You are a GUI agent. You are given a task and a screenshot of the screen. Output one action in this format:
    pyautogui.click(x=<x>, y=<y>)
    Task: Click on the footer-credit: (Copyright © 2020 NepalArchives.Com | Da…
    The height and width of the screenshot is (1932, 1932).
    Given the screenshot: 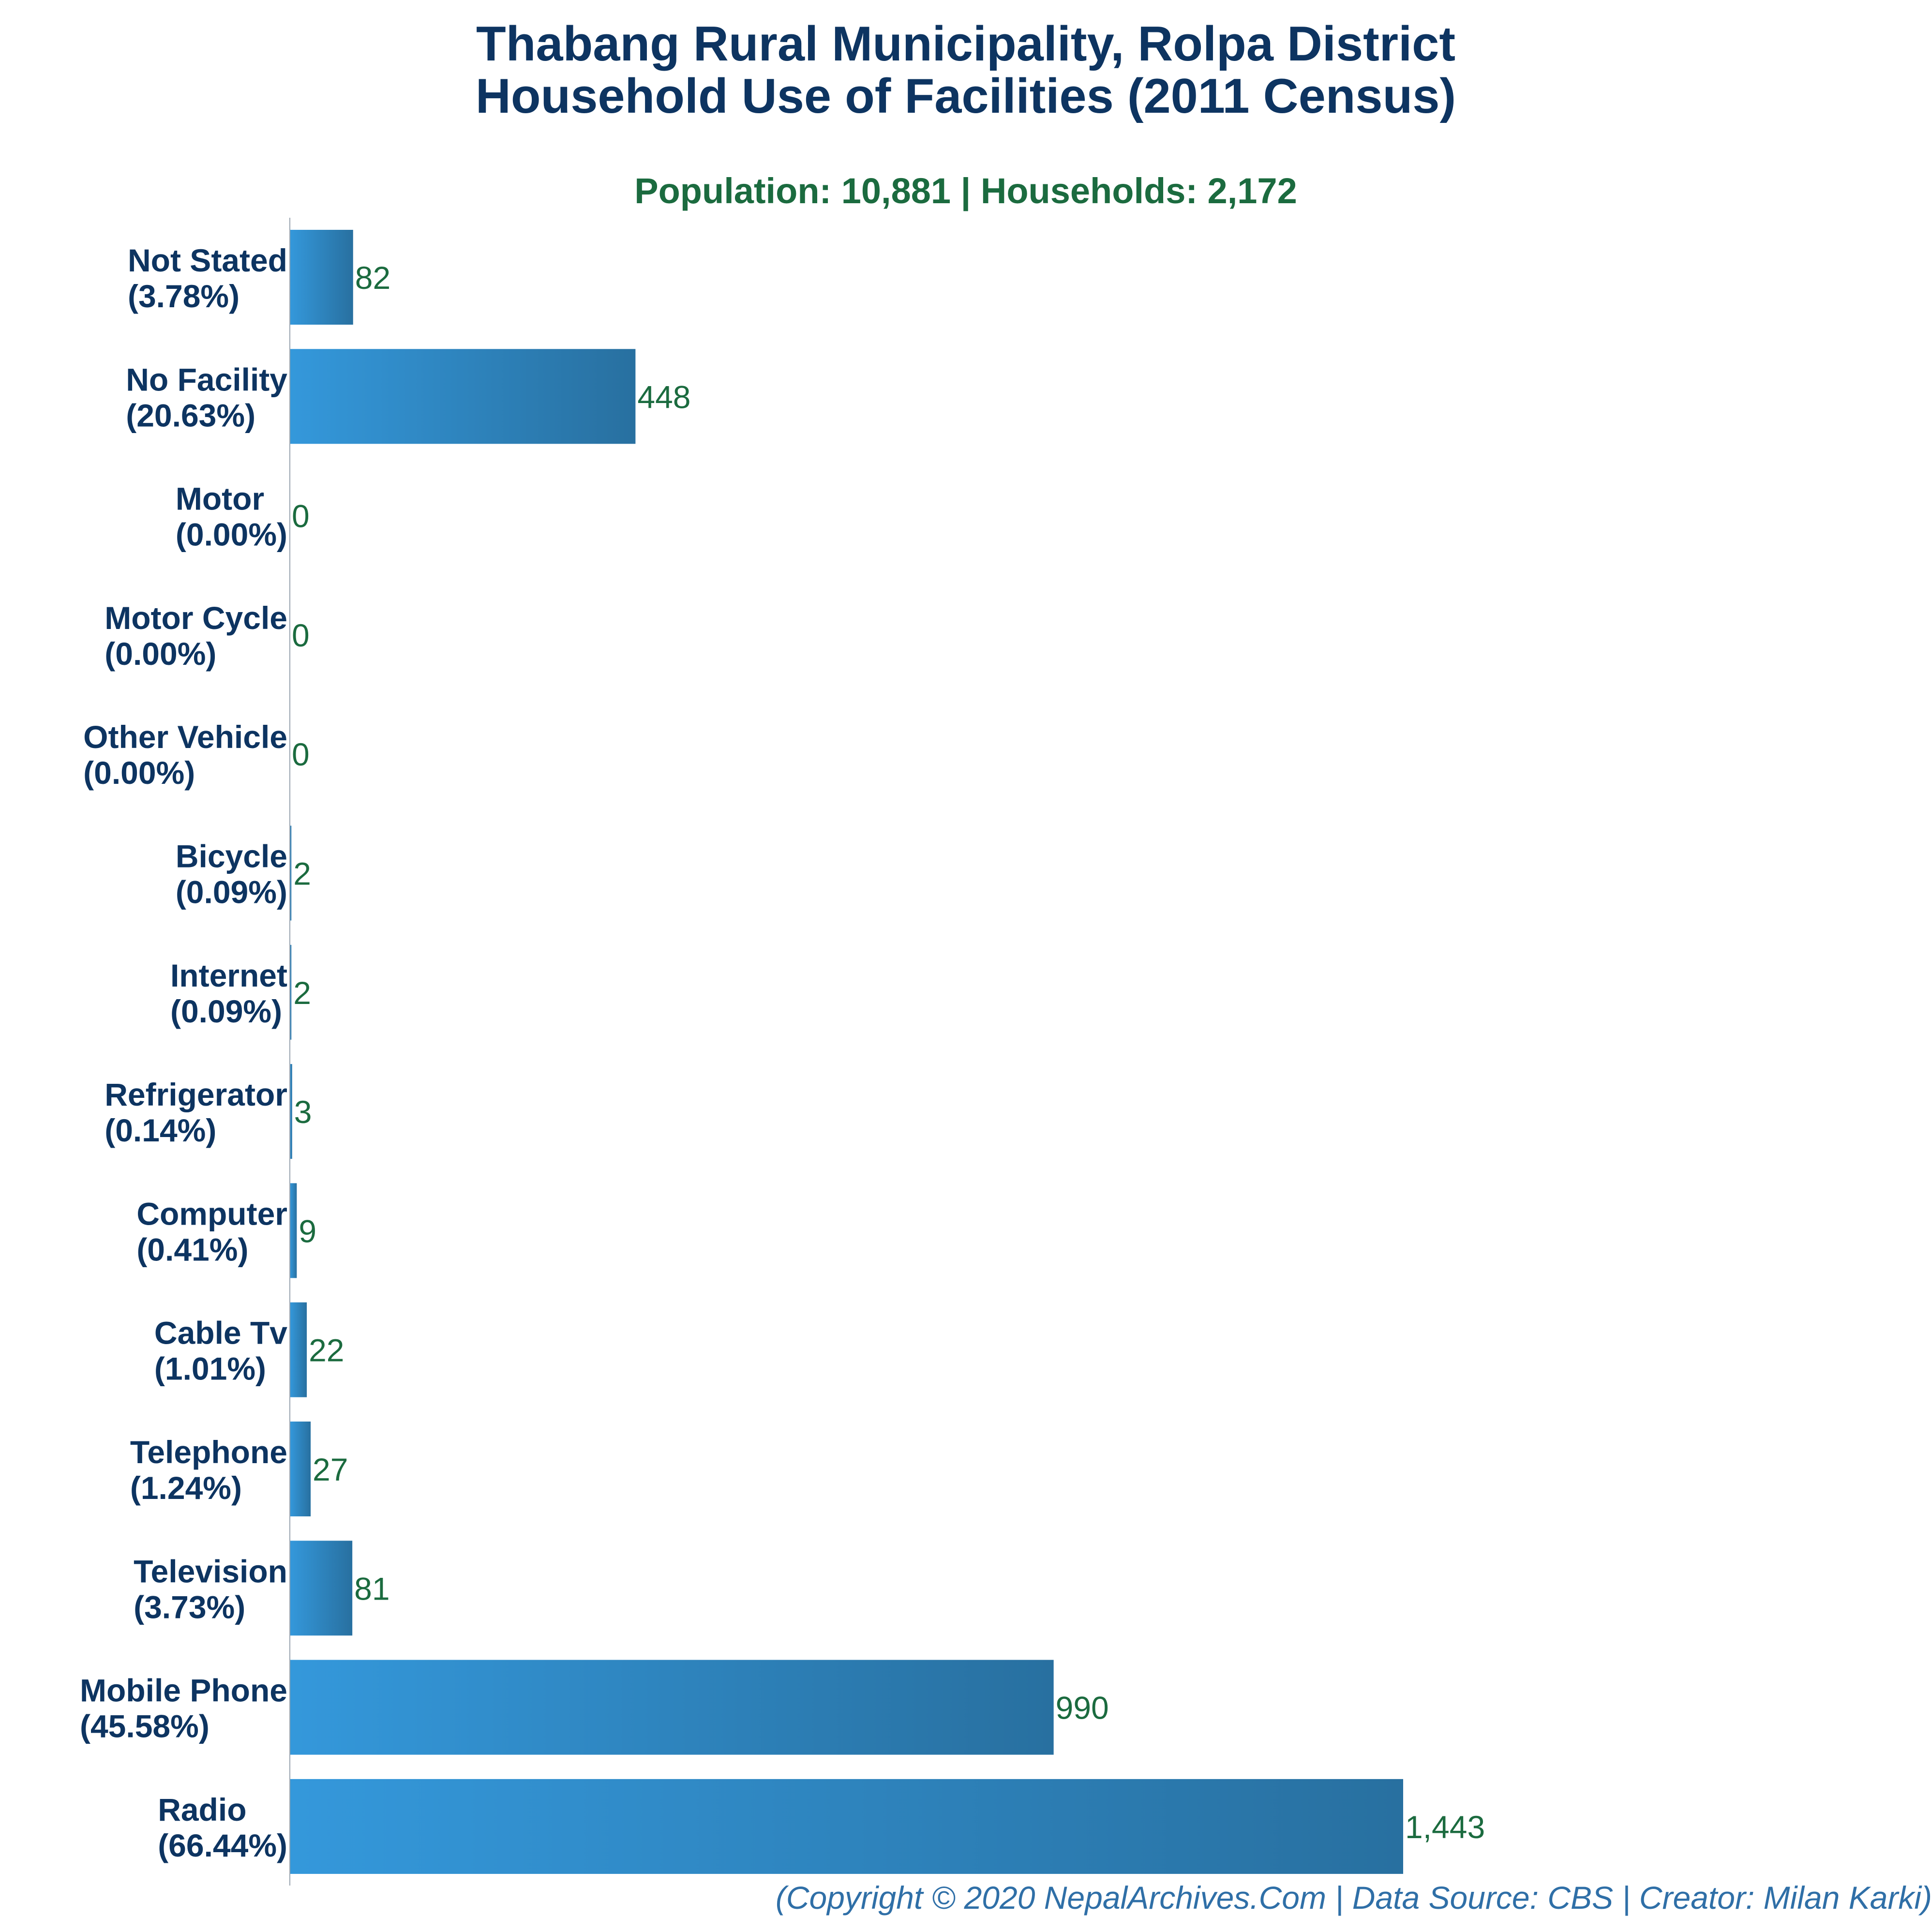 What is the action you would take?
    pyautogui.click(x=1354, y=1898)
    